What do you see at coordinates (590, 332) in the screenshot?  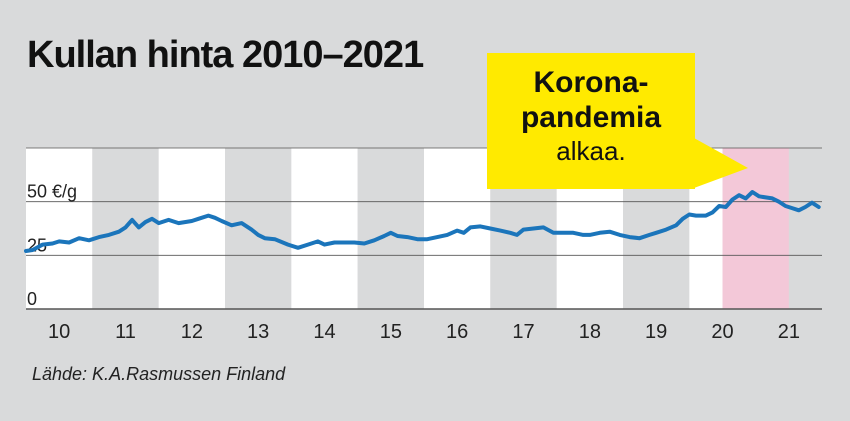 I see `x-tick-label: 18` at bounding box center [590, 332].